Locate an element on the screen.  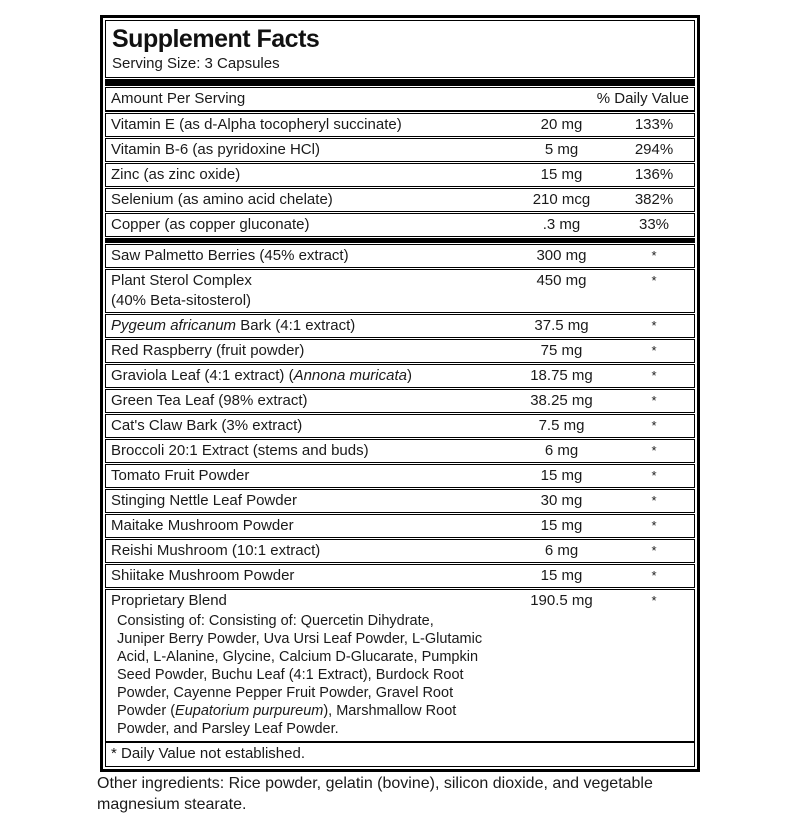
thick-divider is located at coordinates (400, 82).